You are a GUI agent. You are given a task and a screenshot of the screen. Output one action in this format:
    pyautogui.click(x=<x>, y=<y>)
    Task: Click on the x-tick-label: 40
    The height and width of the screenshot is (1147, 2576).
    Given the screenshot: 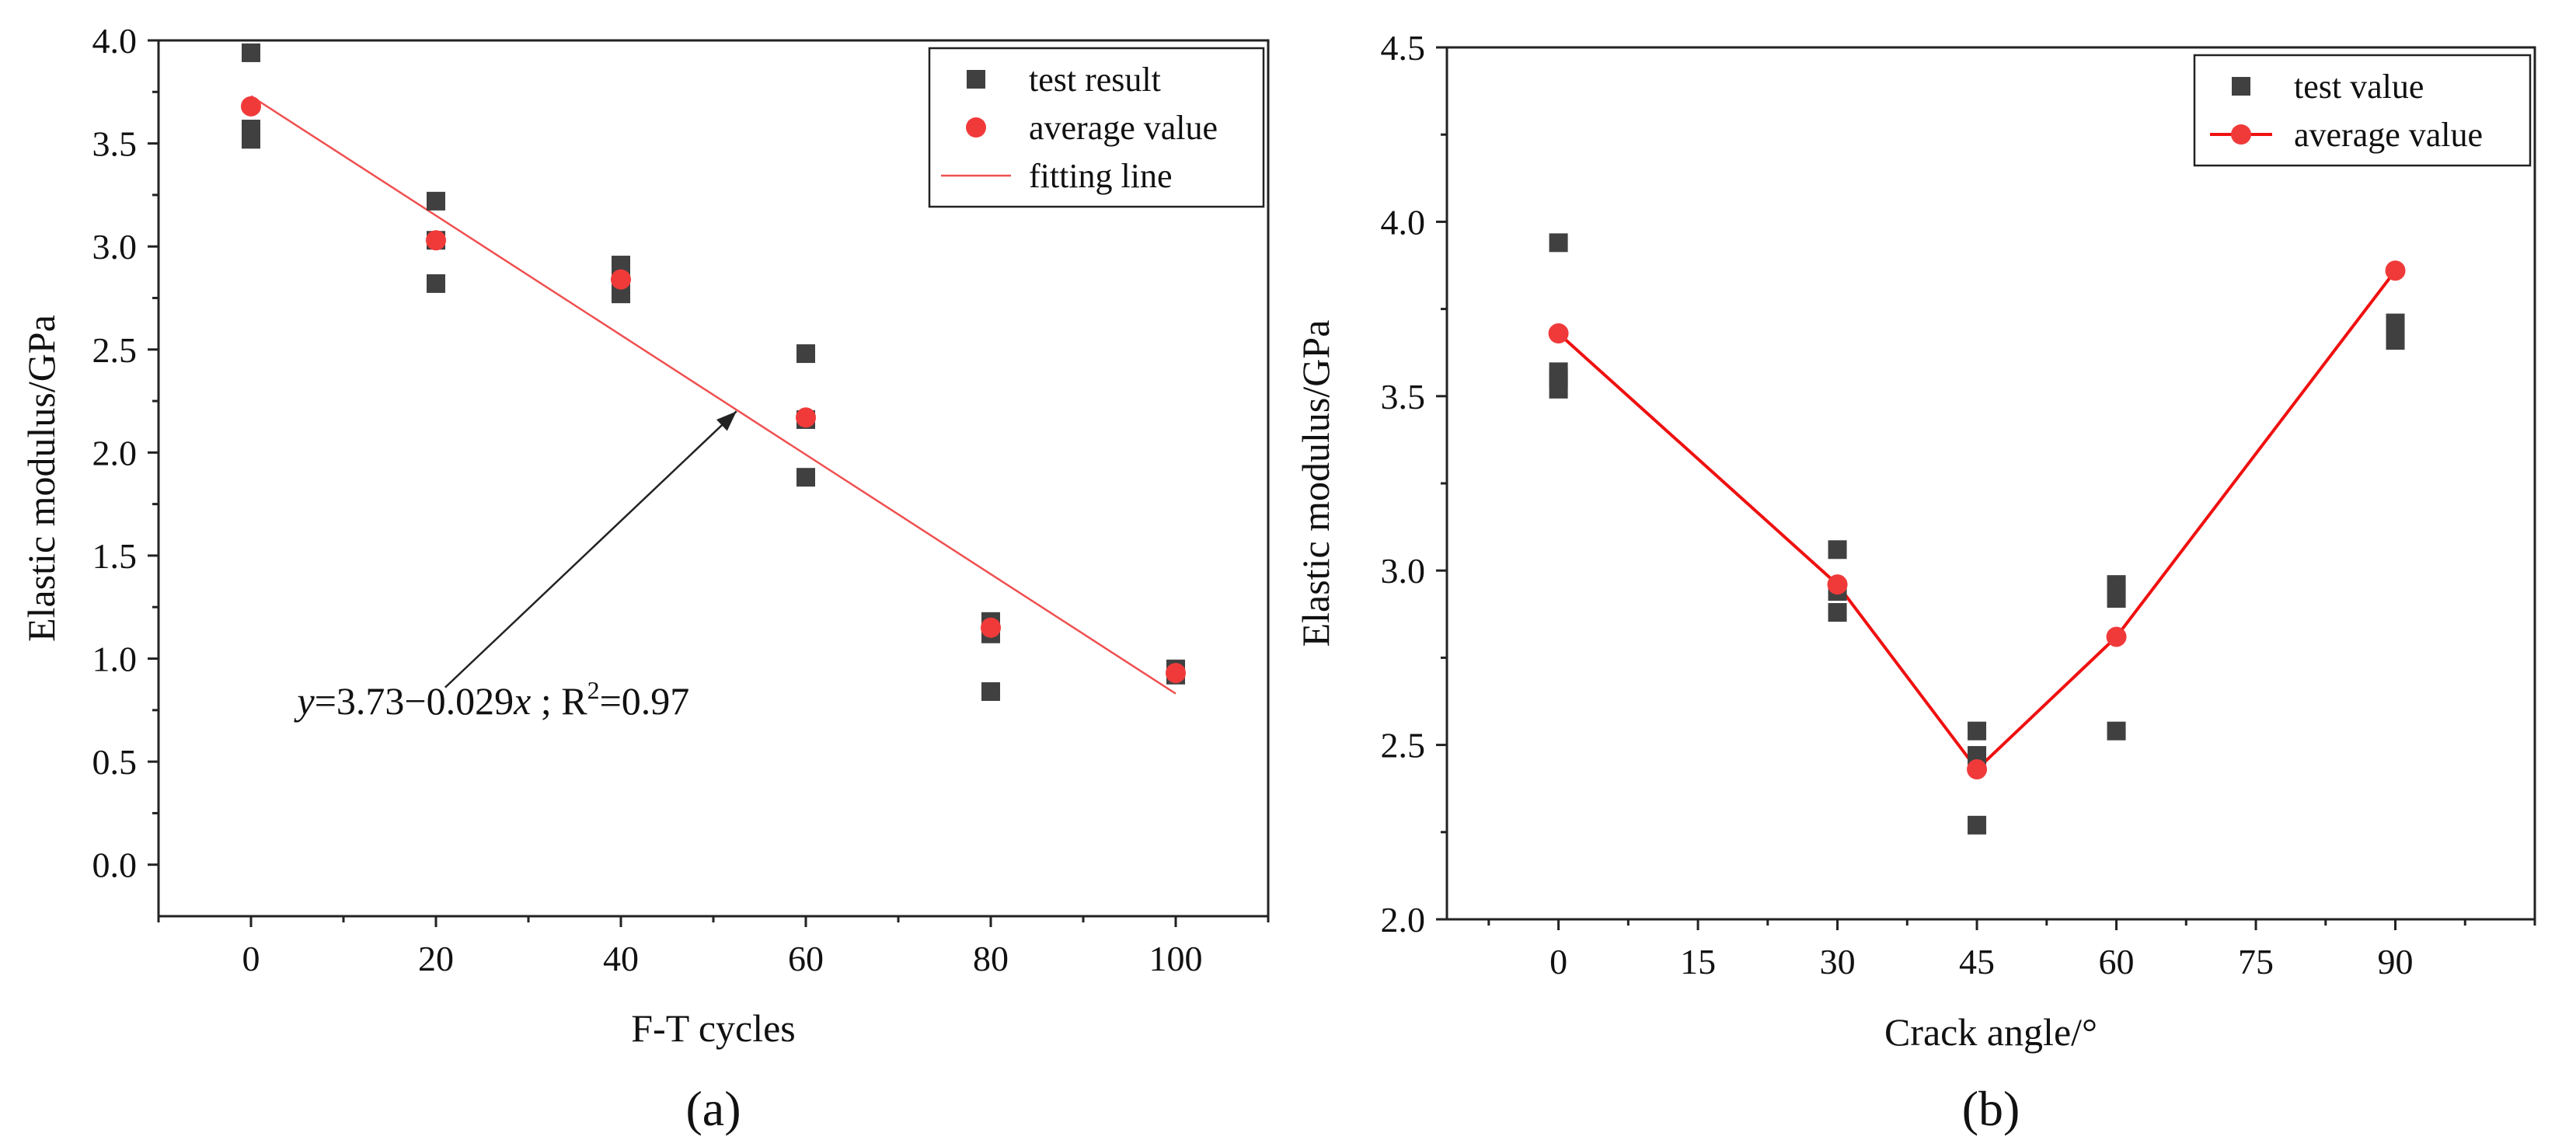 What is the action you would take?
    pyautogui.click(x=621, y=958)
    